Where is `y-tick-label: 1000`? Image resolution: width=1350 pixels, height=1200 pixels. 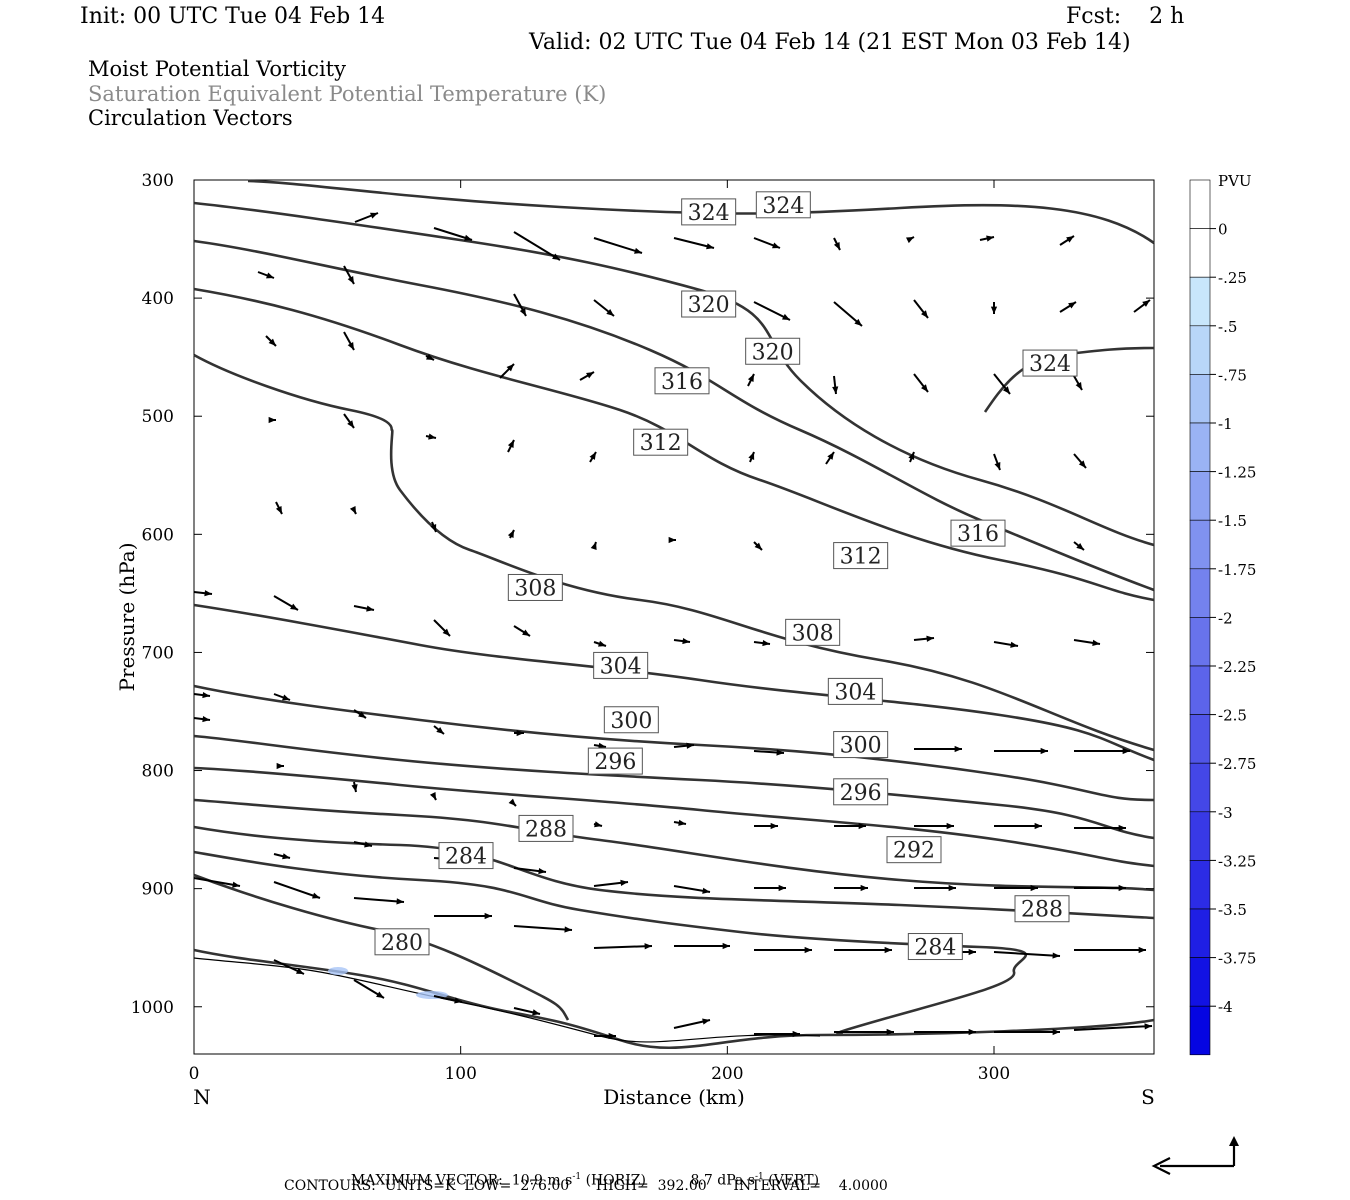
y-tick-label: 1000 is located at coordinates (152, 1008).